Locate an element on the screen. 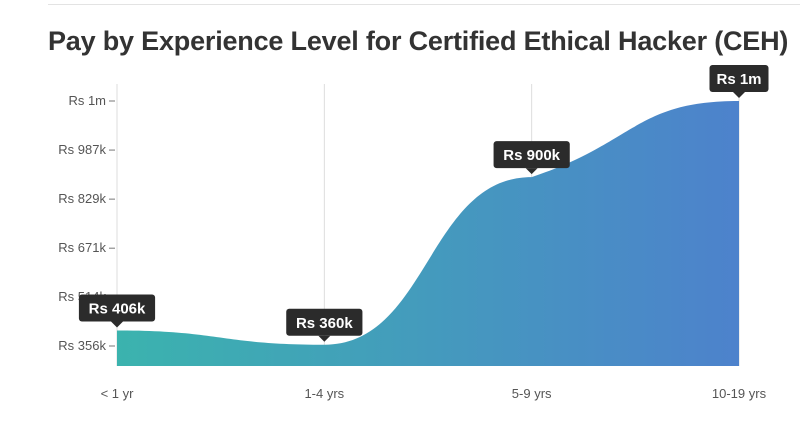  x-tick-label: 10-19 yrs is located at coordinates (739, 393).